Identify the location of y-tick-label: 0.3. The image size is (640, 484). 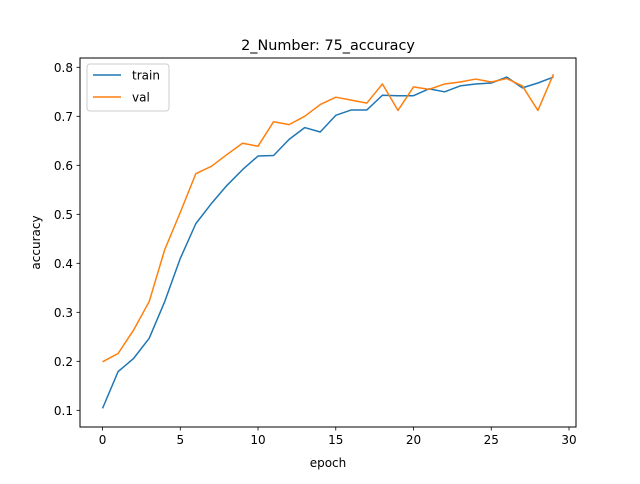
(63, 313).